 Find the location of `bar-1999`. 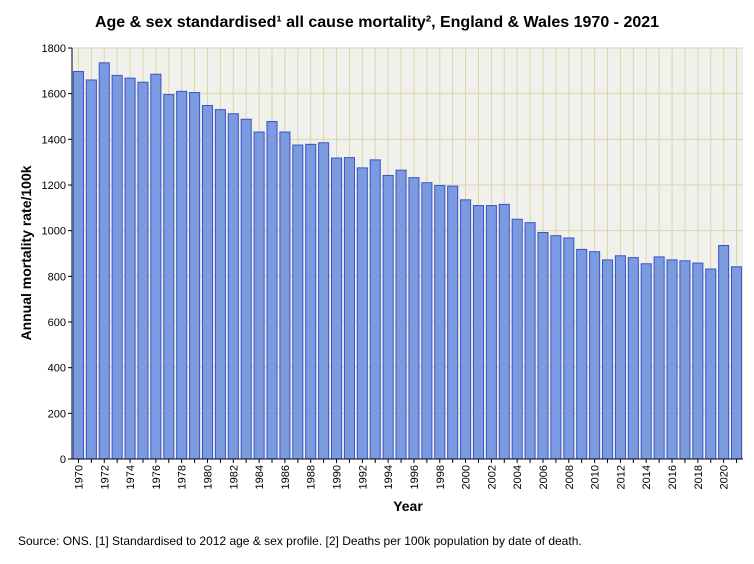

bar-1999 is located at coordinates (453, 322).